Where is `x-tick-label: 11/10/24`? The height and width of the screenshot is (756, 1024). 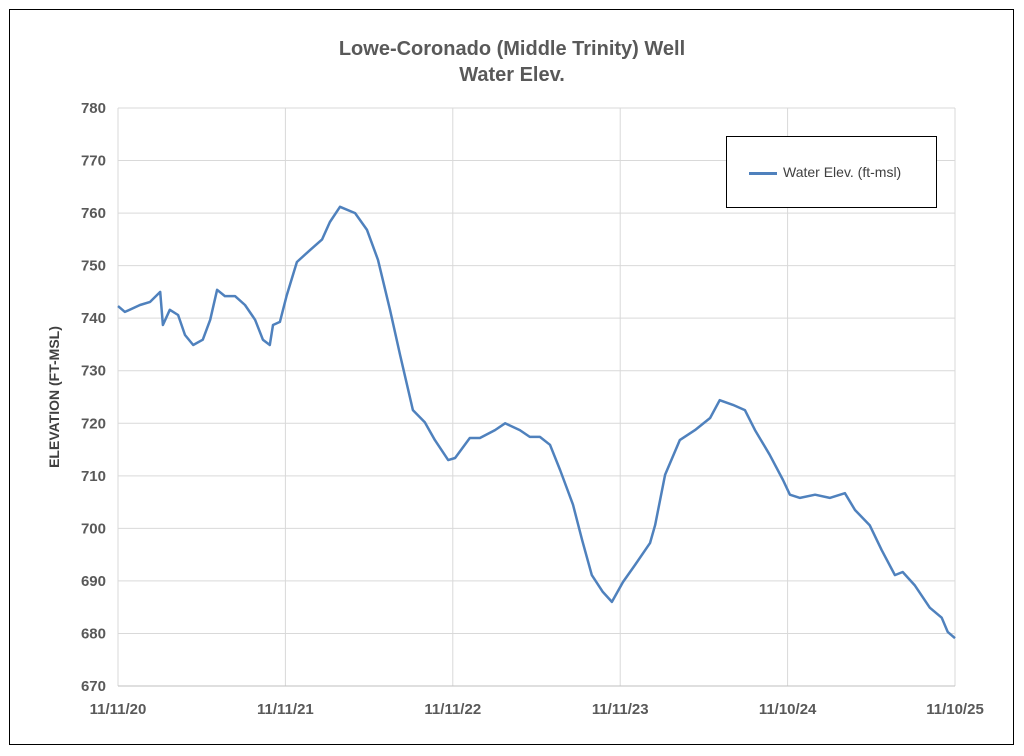
x-tick-label: 11/10/24 is located at coordinates (788, 709).